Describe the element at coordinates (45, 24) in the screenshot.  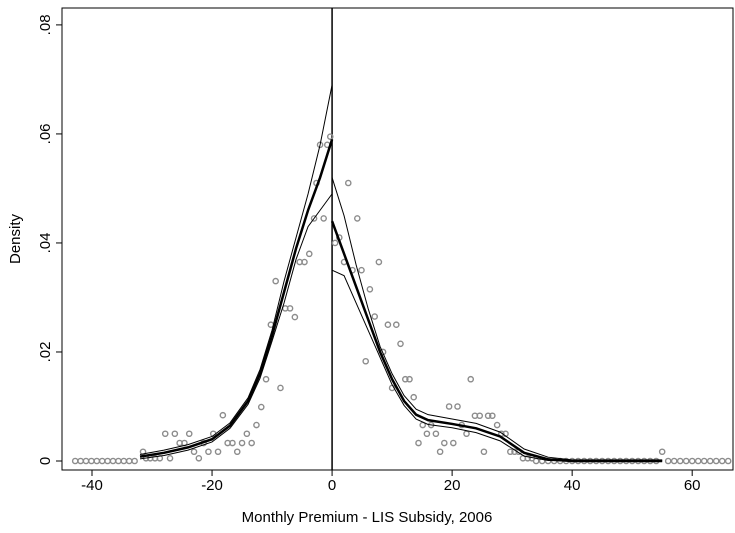
I see `y-tick-label: .08` at that location.